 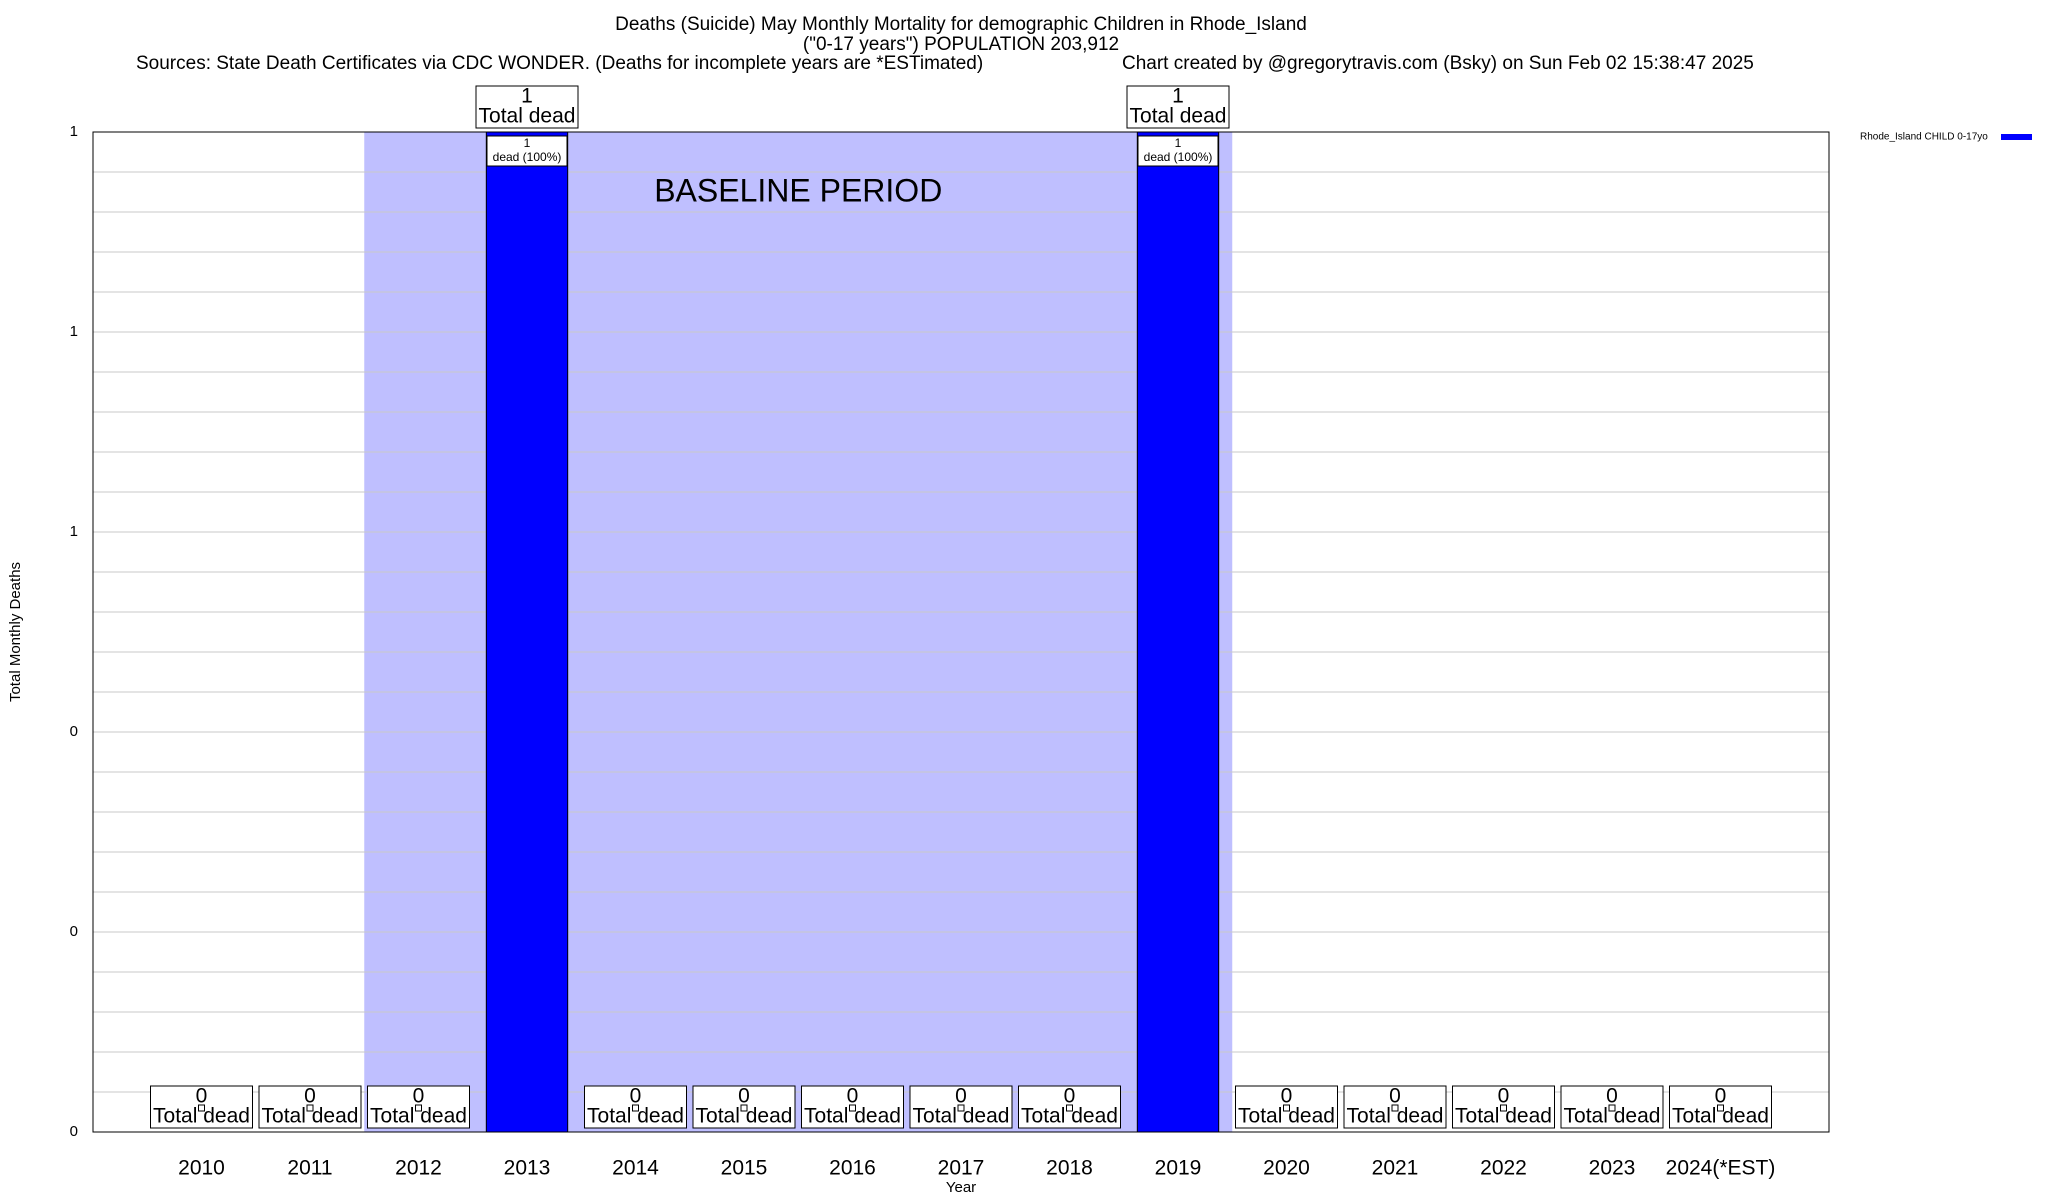 I want to click on x-tick-label: 2013, so click(x=527, y=1168).